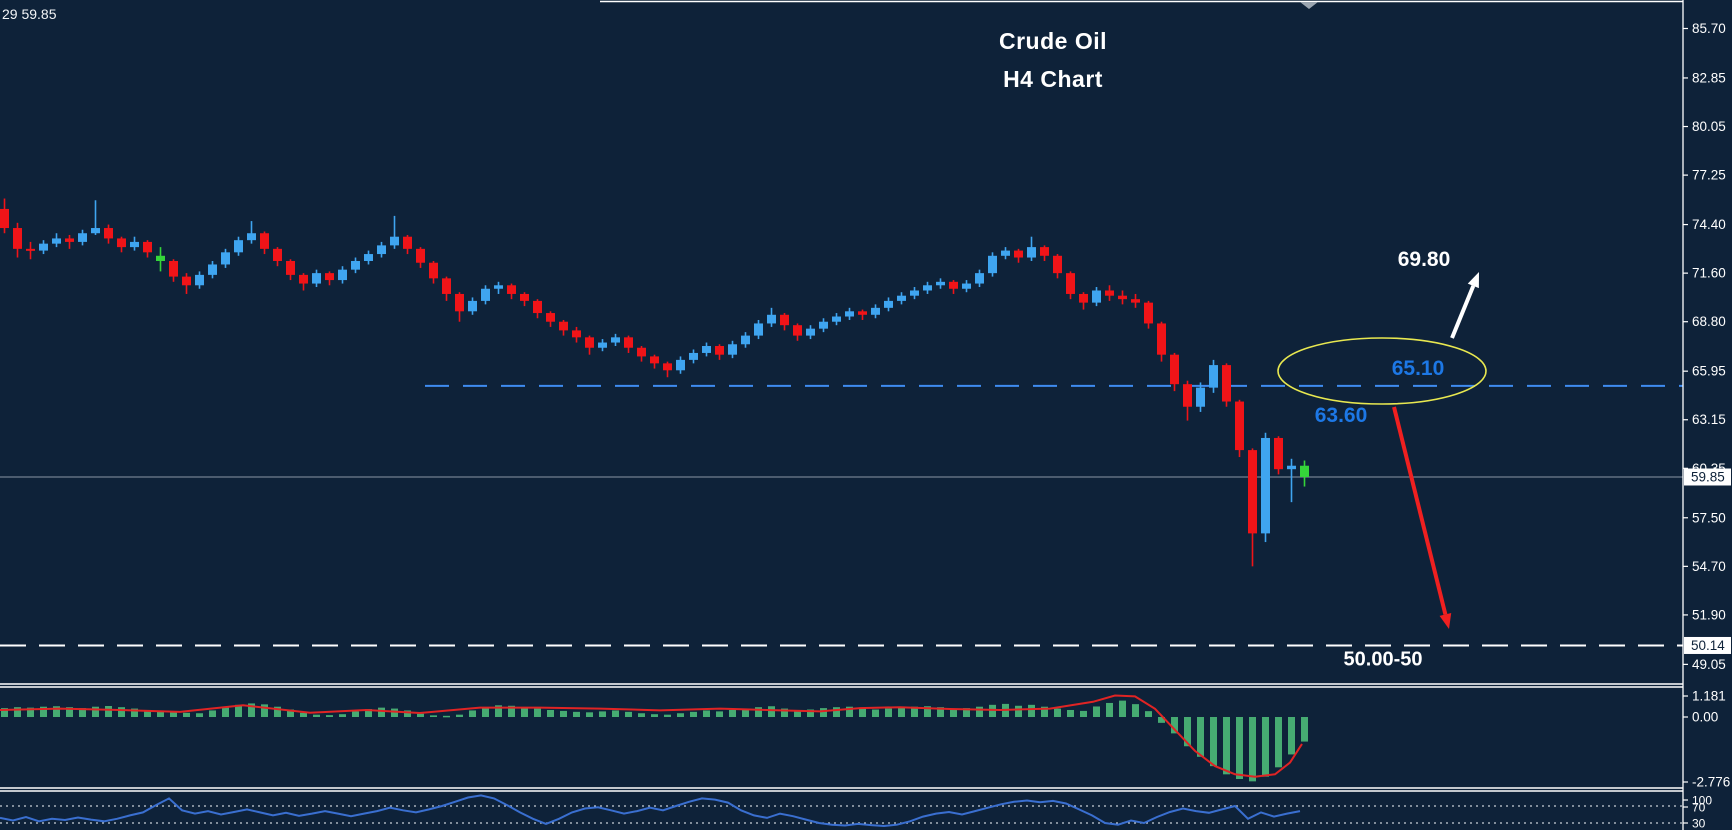 Image resolution: width=1732 pixels, height=830 pixels. I want to click on axis-label: 82.85, so click(1709, 77).